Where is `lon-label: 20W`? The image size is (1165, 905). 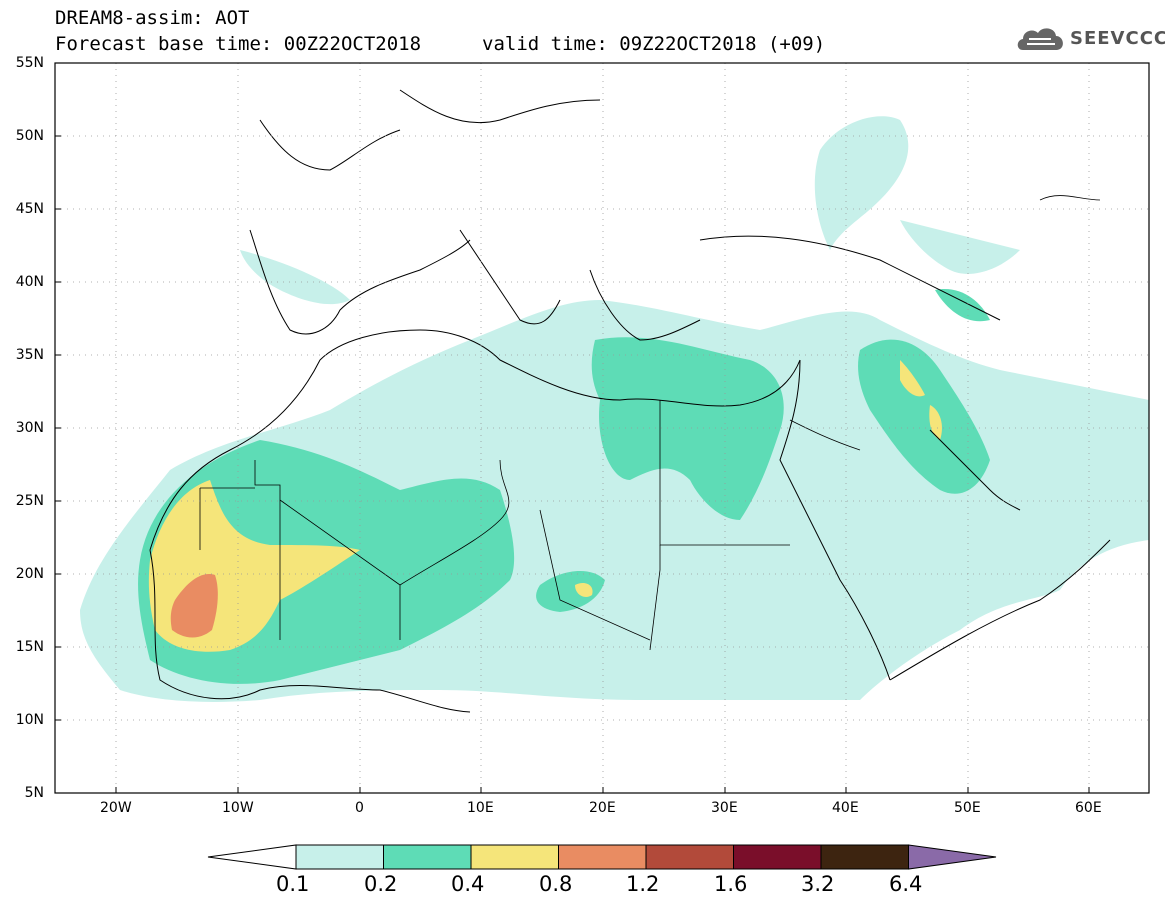 lon-label: 20W is located at coordinates (116, 808).